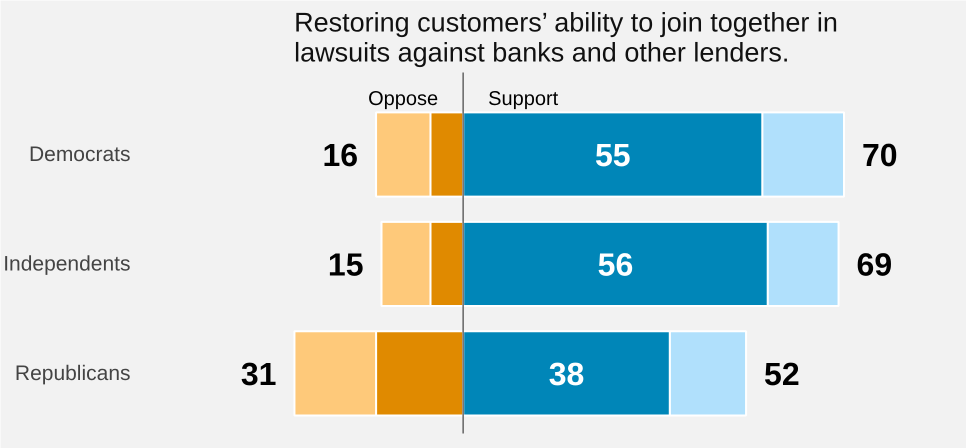 The image size is (966, 448). What do you see at coordinates (523, 99) in the screenshot?
I see `annotation: Support` at bounding box center [523, 99].